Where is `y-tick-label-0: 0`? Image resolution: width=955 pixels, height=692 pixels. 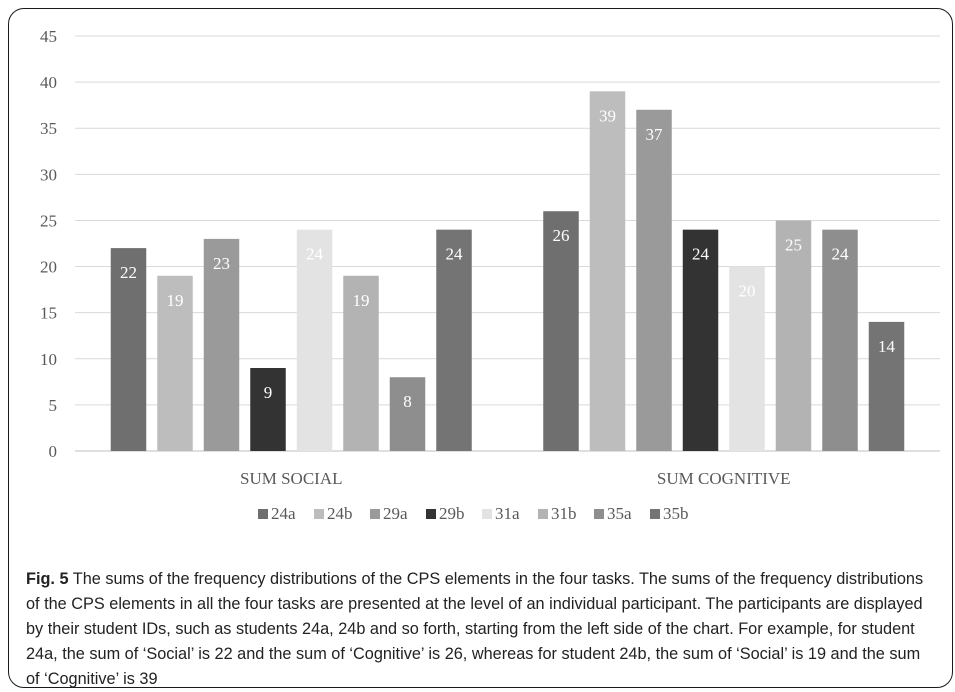 y-tick-label-0: 0 is located at coordinates (53, 451).